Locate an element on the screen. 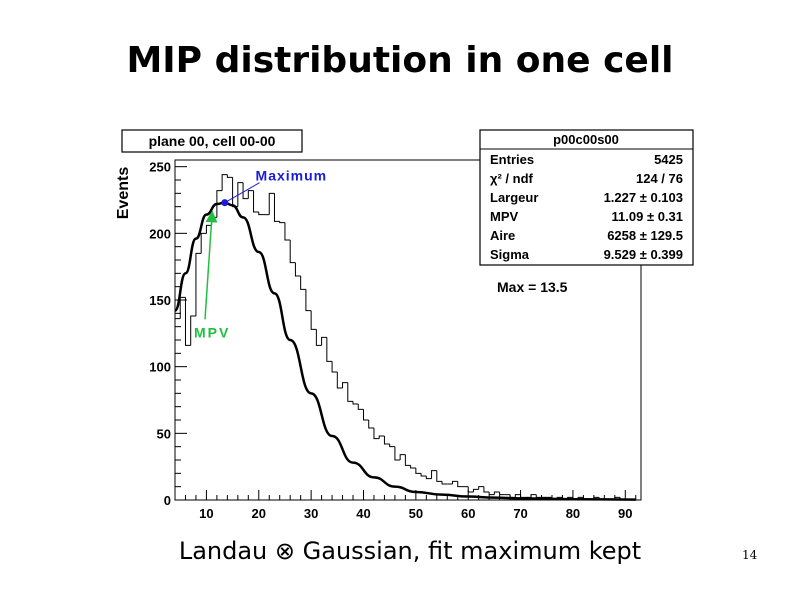 The width and height of the screenshot is (800, 600). stats-label: Largeur is located at coordinates (514, 197).